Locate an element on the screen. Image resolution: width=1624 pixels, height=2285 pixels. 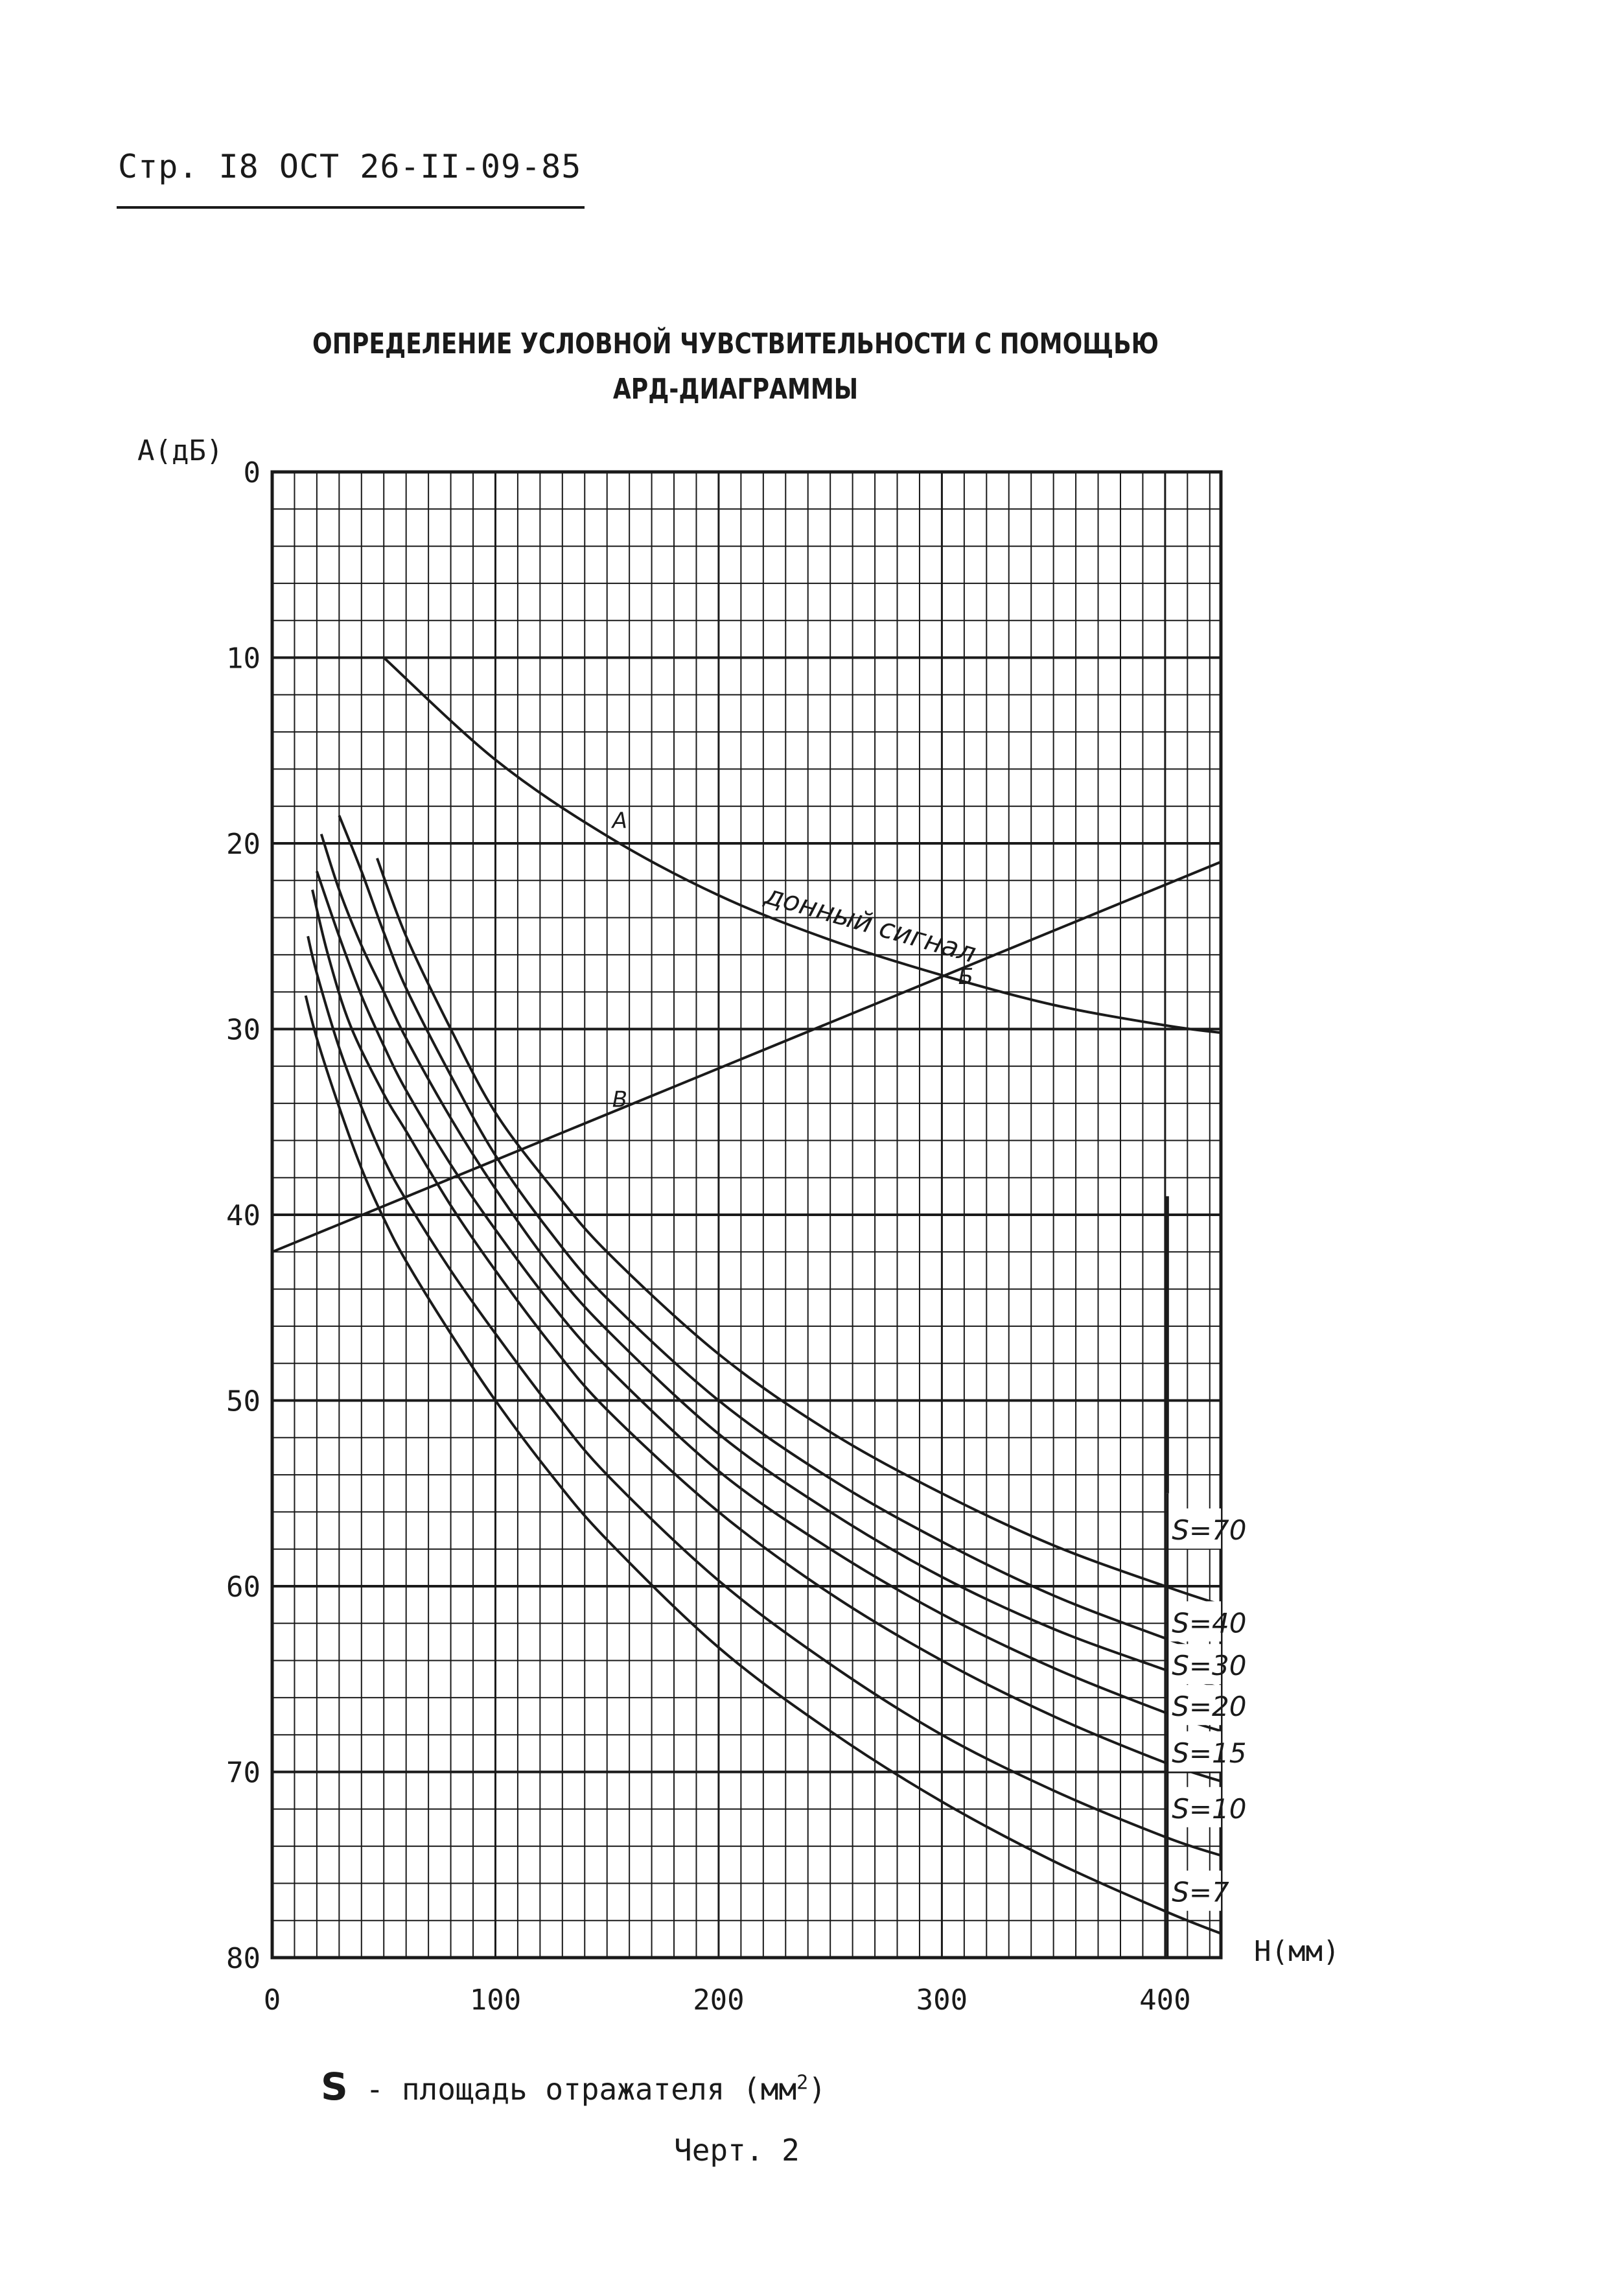
chart-number: Черт. 2 is located at coordinates (737, 2150).